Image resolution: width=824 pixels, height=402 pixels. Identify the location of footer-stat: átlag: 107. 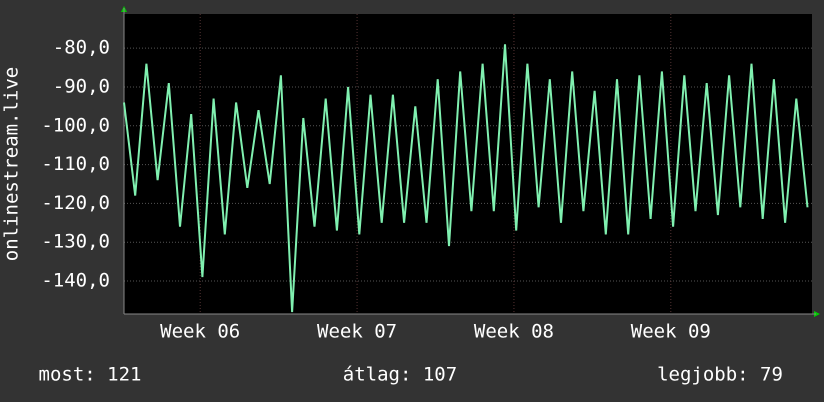
(400, 375).